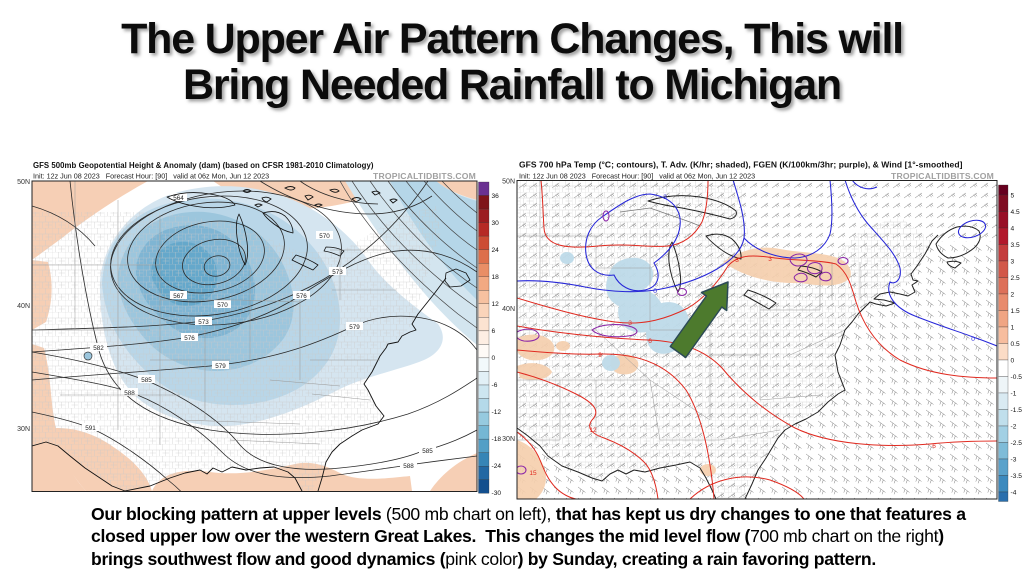 Image resolution: width=1024 pixels, height=576 pixels. I want to click on svg-text: 5, so click(1013, 196).